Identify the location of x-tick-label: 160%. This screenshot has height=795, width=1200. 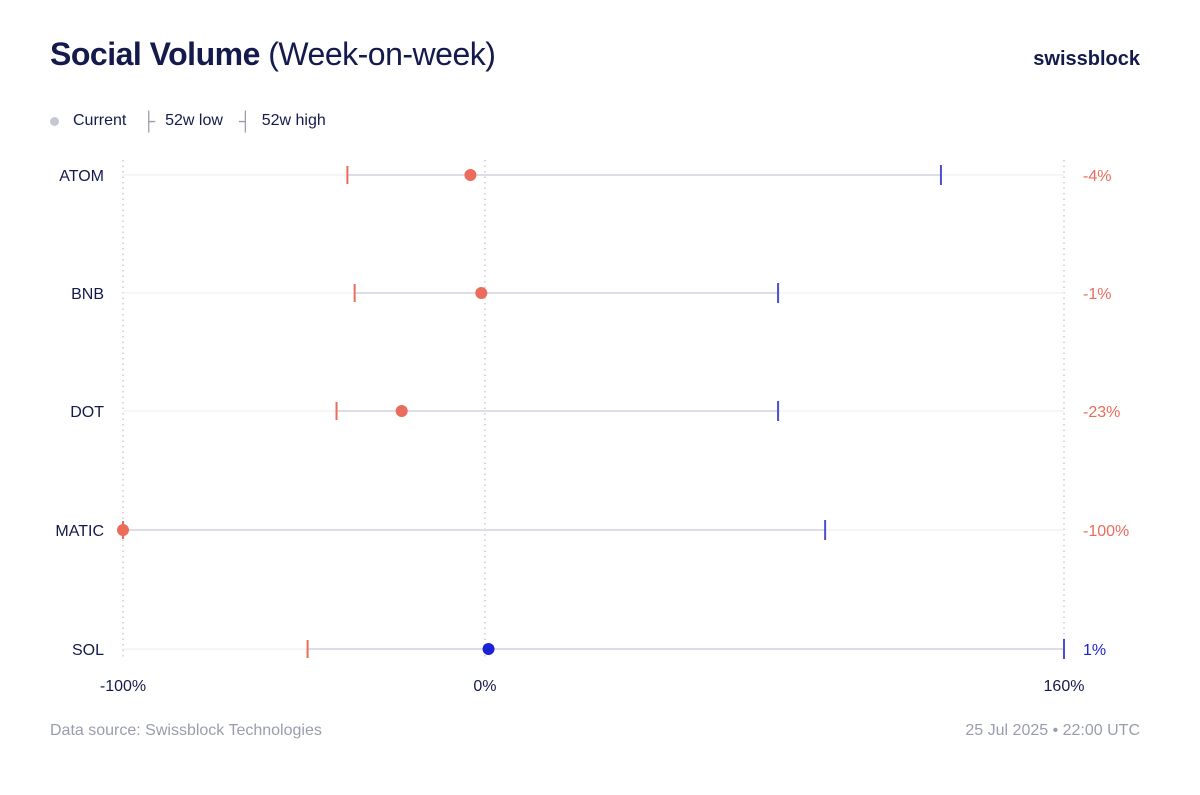
(1064, 686).